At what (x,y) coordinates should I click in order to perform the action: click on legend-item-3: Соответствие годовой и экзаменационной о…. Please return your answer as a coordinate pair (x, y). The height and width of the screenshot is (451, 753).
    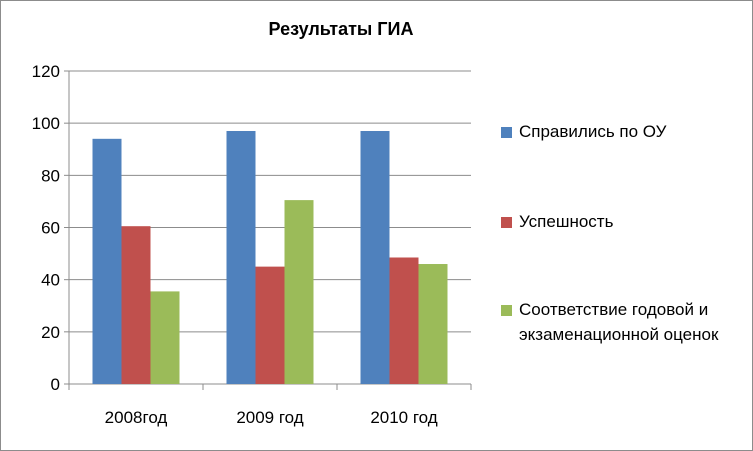
    Looking at the image, I should click on (622, 323).